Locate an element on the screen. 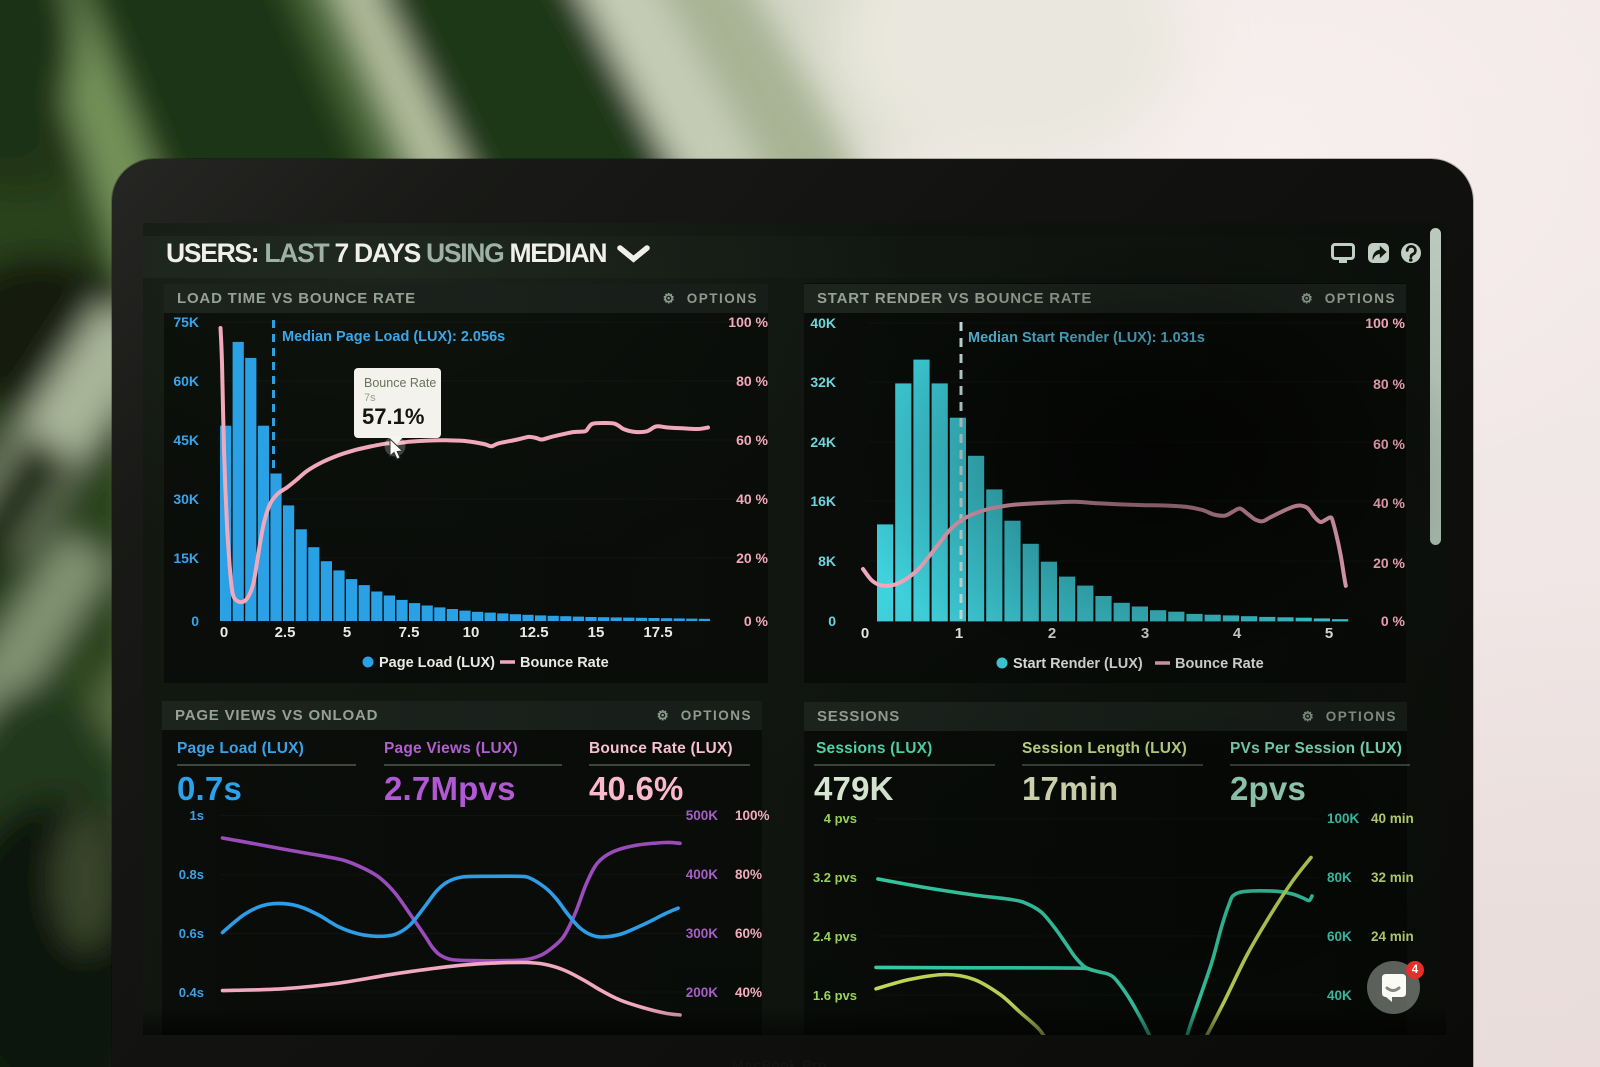  svg-text: 2.5 is located at coordinates (285, 632).